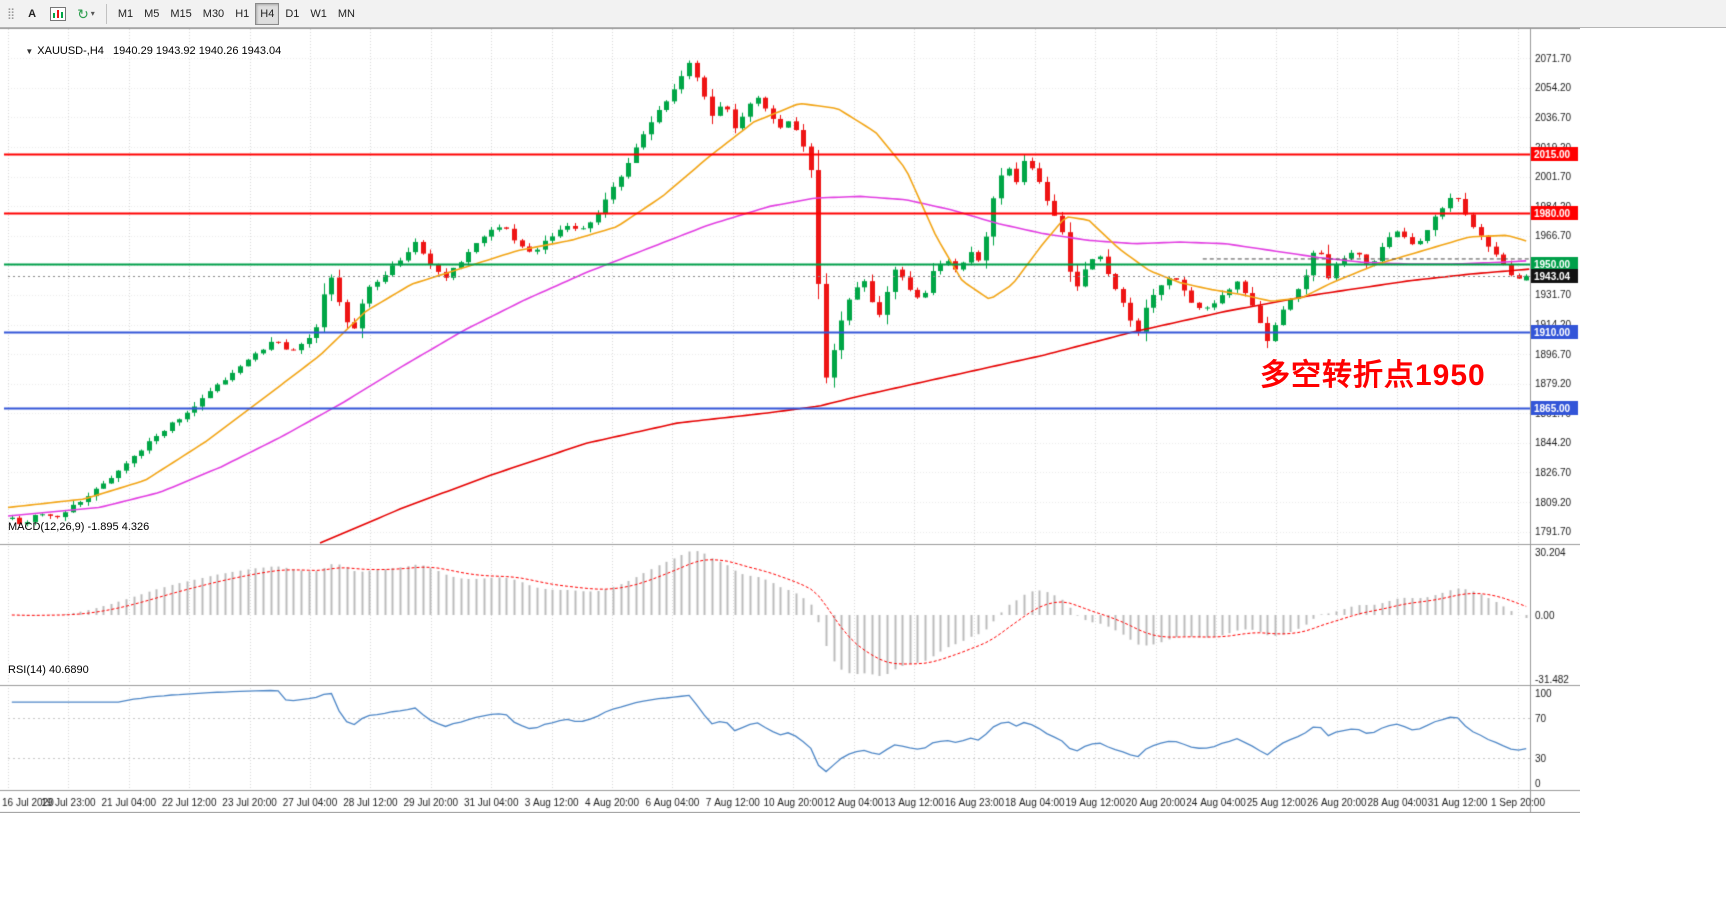 The image size is (1726, 899). I want to click on chart-toolbar: ⣿ A ↻ ▾ M1 M5 M15 M30 H1 H4 D1 W1 MN, so click(863, 14).